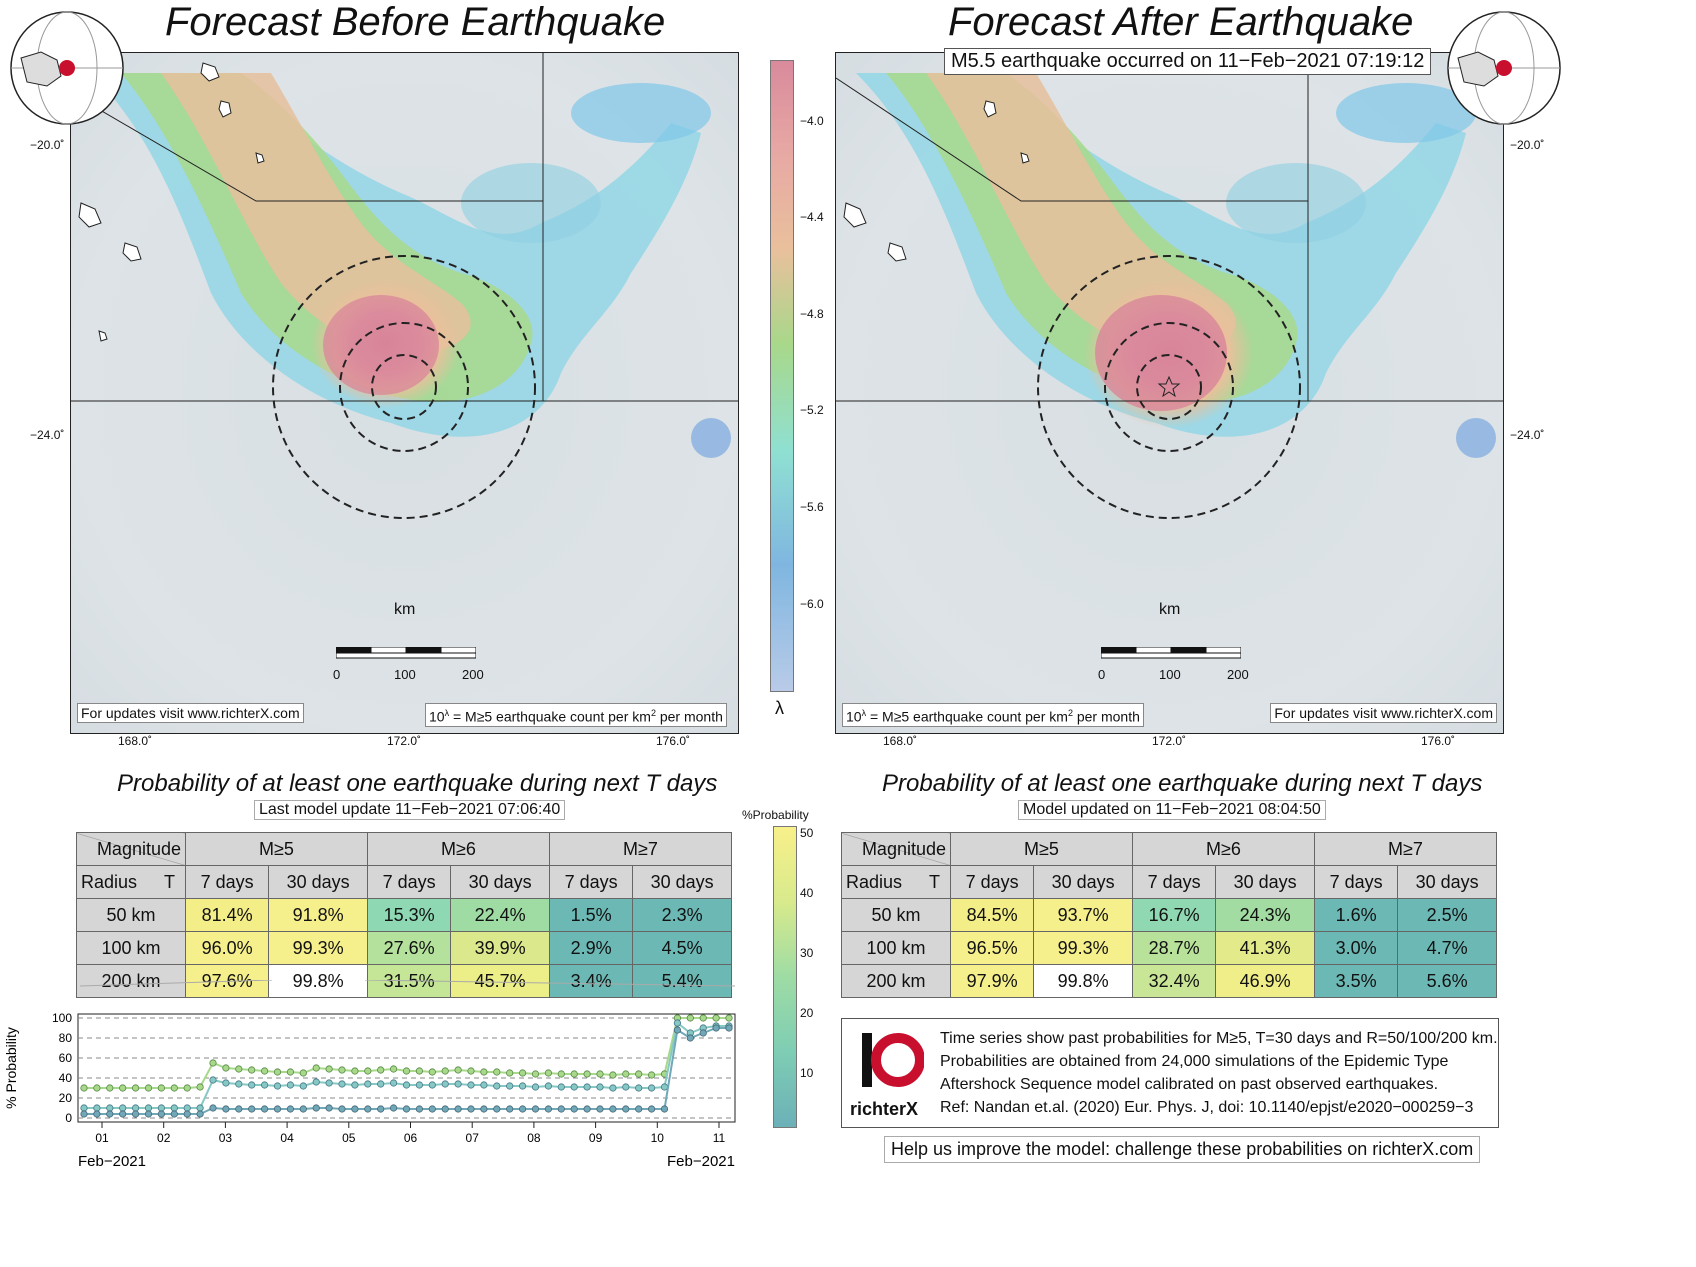 The image size is (1696, 1267). Describe the element at coordinates (318, 915) in the screenshot. I see `probability-cell: 91.8%` at that location.